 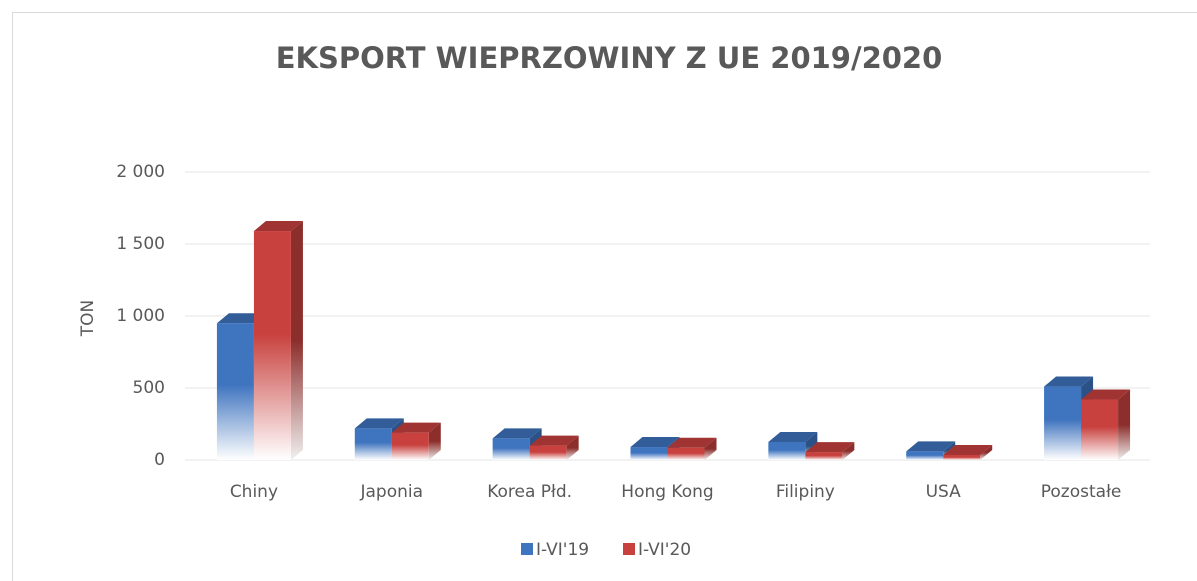 I want to click on x-tick-label: Japonia, so click(x=392, y=492).